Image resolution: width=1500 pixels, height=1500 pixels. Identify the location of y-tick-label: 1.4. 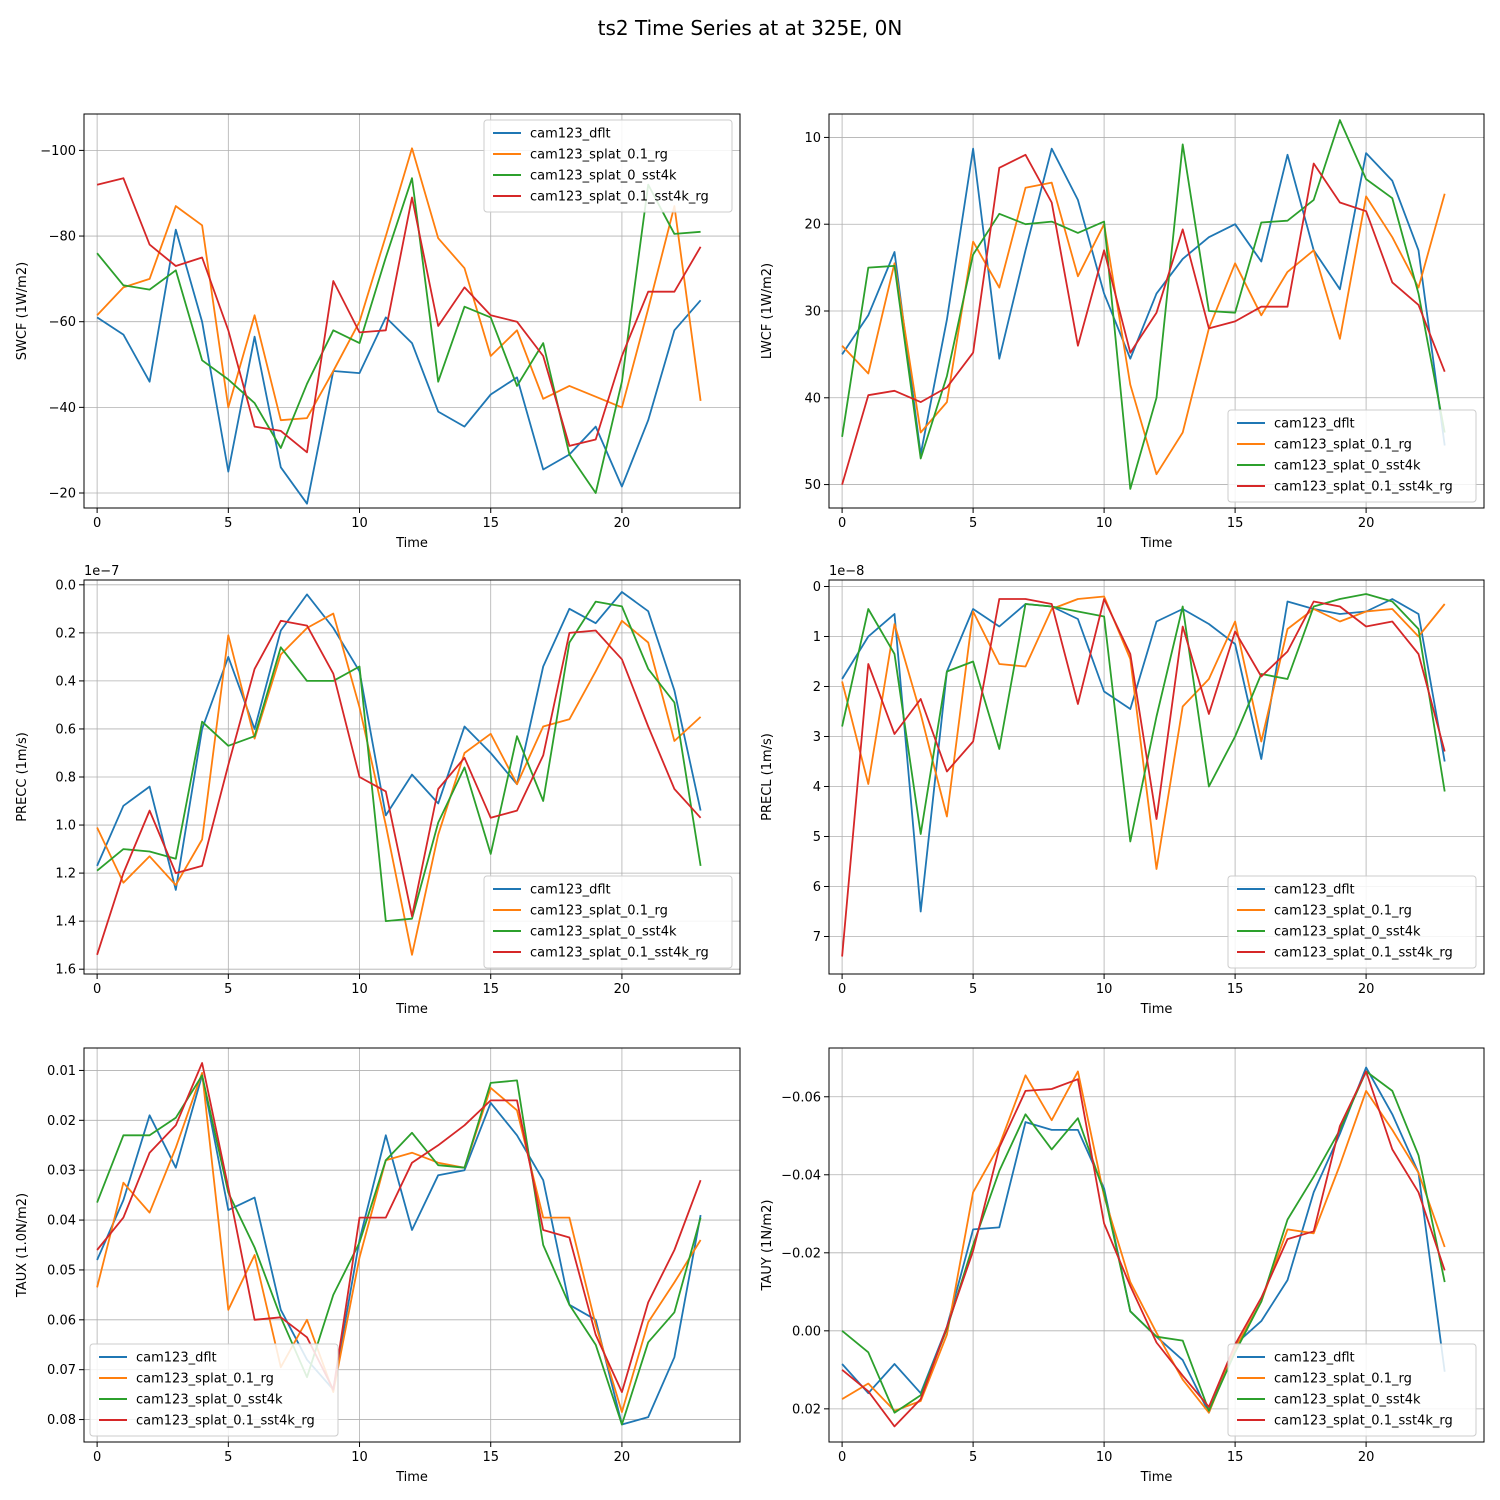
(65, 922).